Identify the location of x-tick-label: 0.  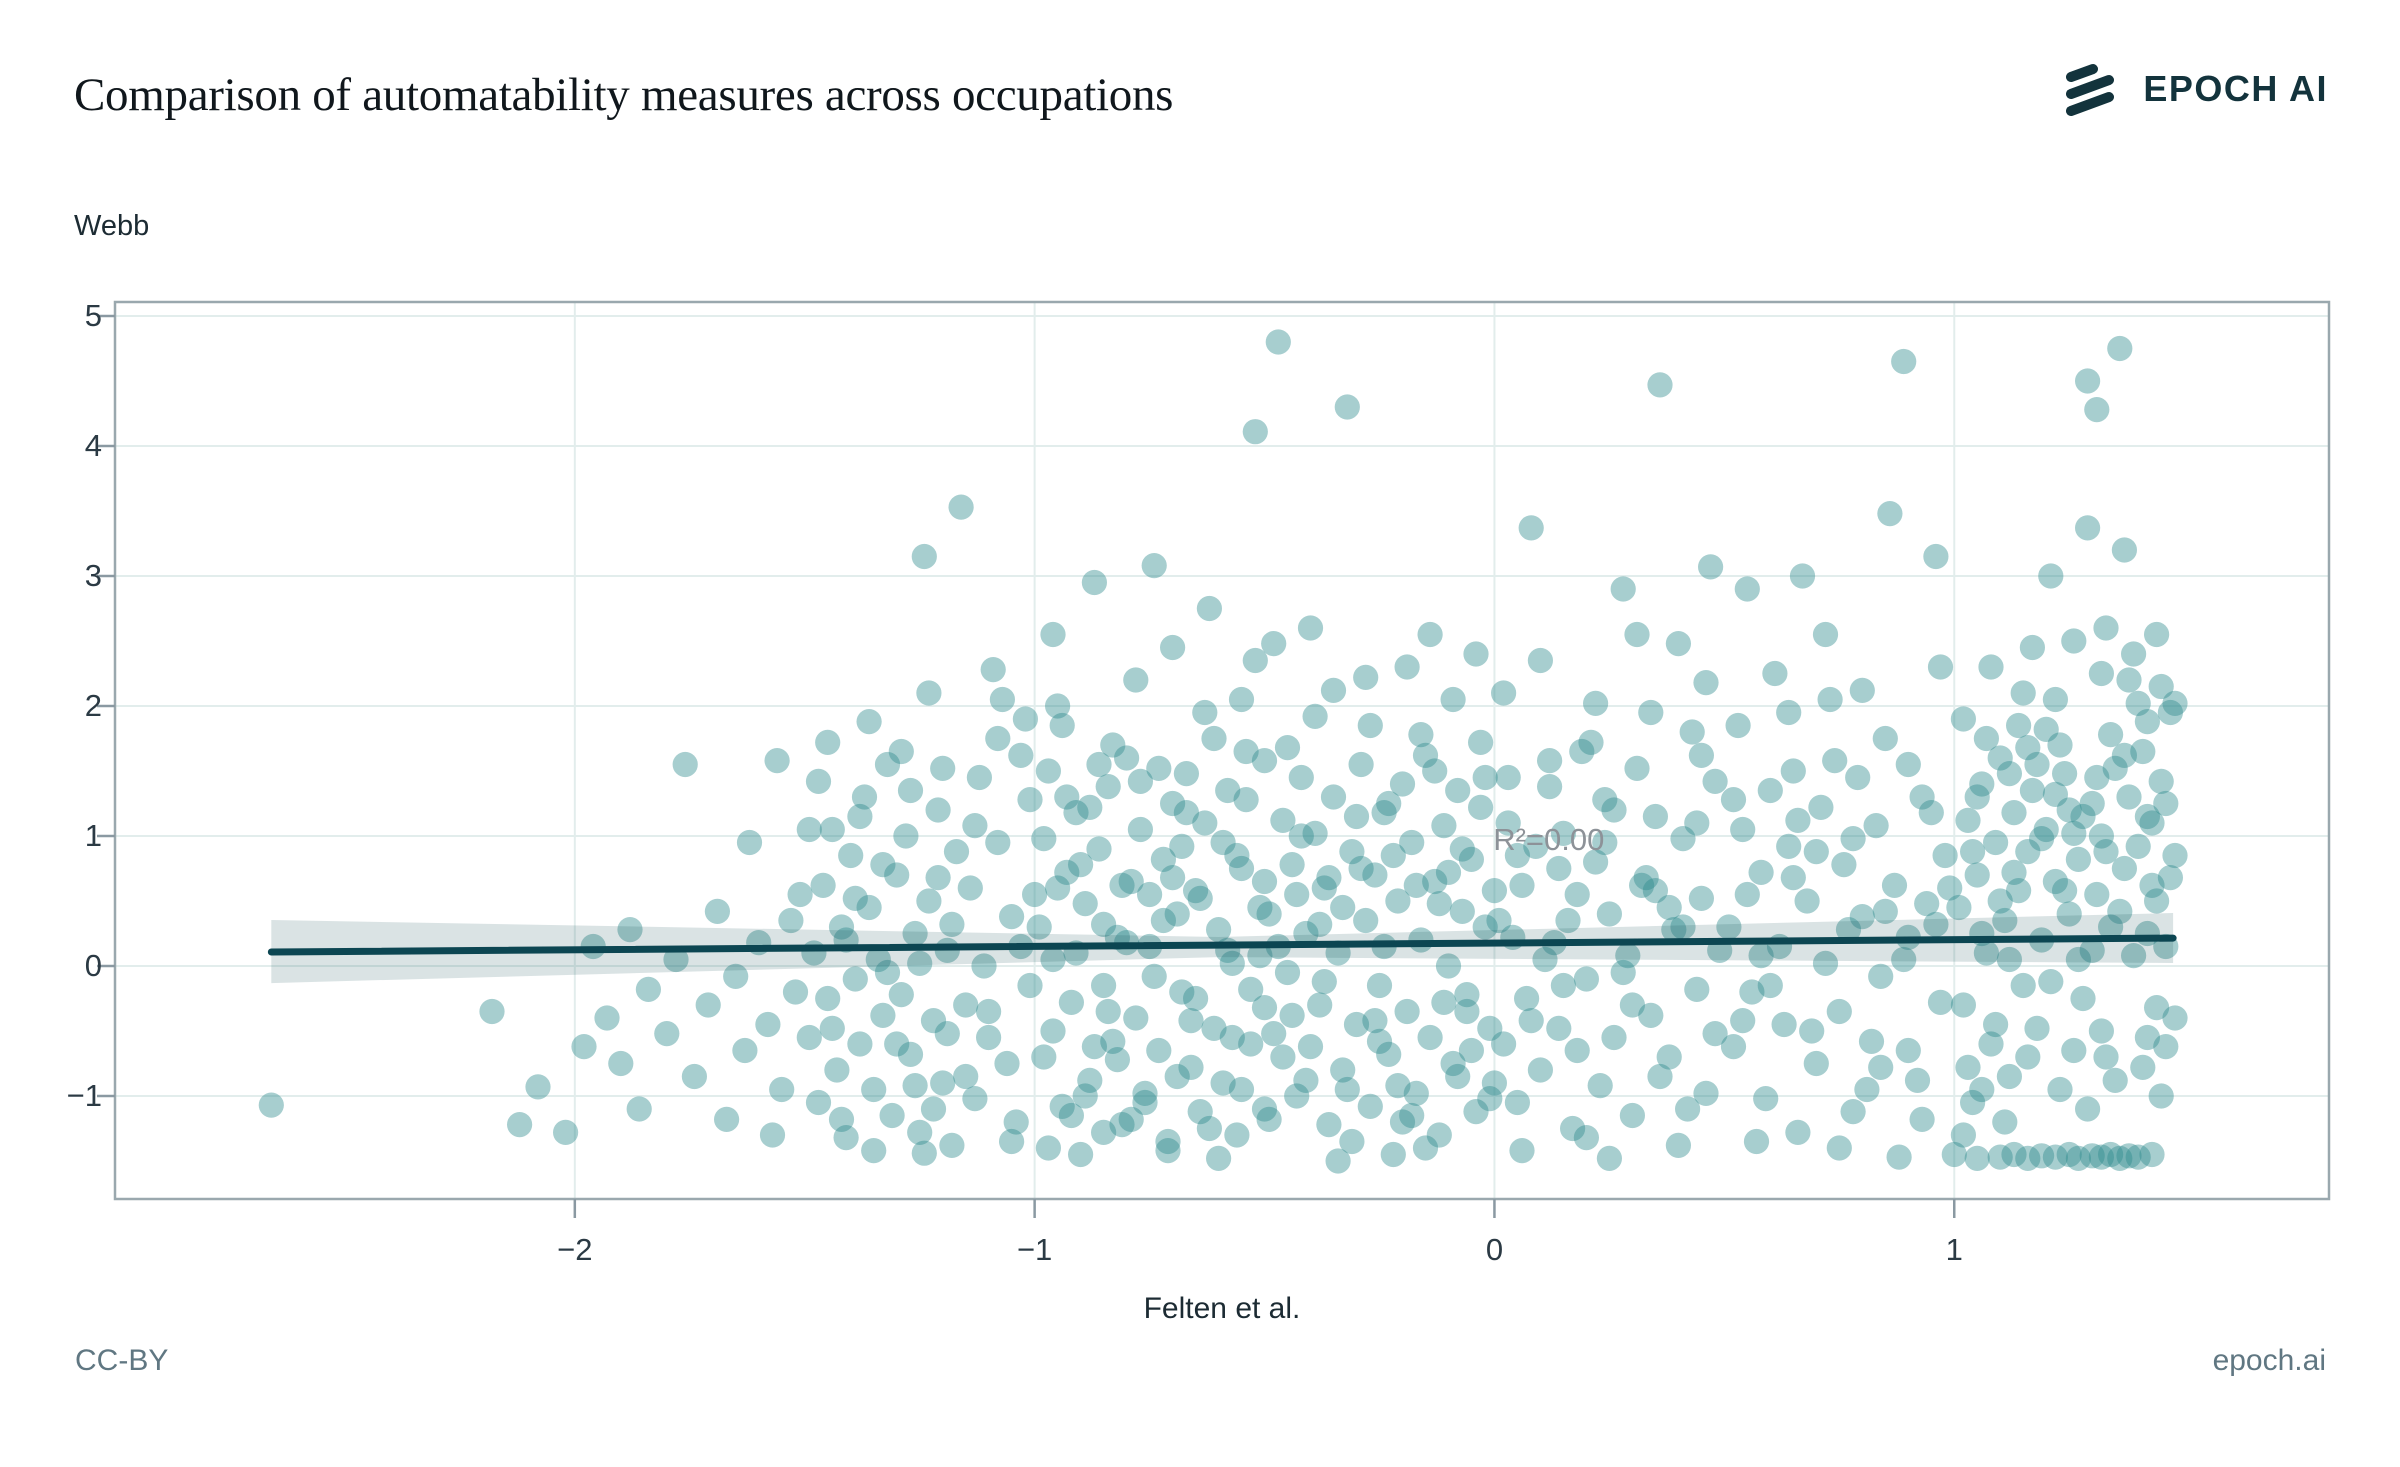
(1494, 1249).